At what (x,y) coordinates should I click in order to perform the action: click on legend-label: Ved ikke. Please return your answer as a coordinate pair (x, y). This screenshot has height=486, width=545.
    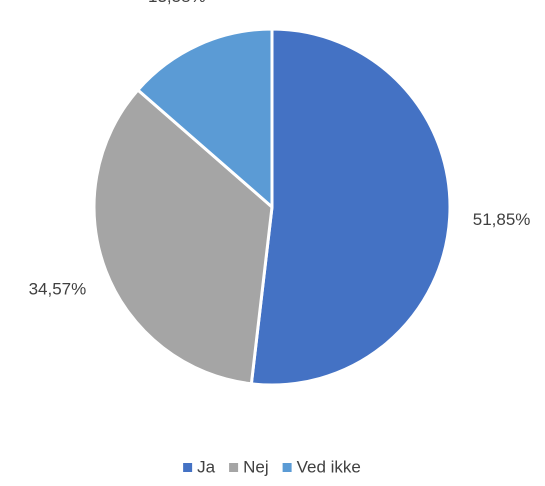
    Looking at the image, I should click on (329, 466).